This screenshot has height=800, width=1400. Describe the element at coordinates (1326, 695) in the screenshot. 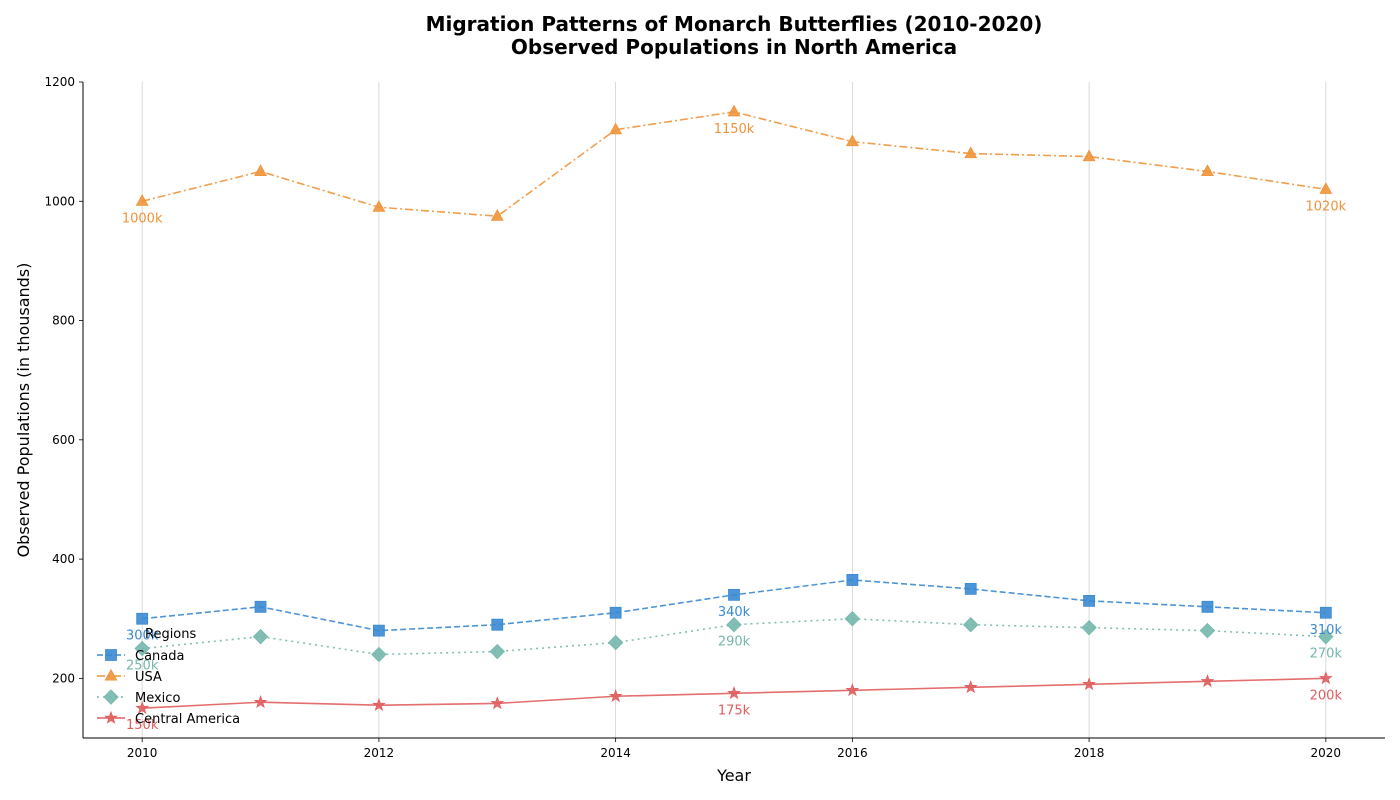

I see `data-label-central-america-2020: 200k` at that location.